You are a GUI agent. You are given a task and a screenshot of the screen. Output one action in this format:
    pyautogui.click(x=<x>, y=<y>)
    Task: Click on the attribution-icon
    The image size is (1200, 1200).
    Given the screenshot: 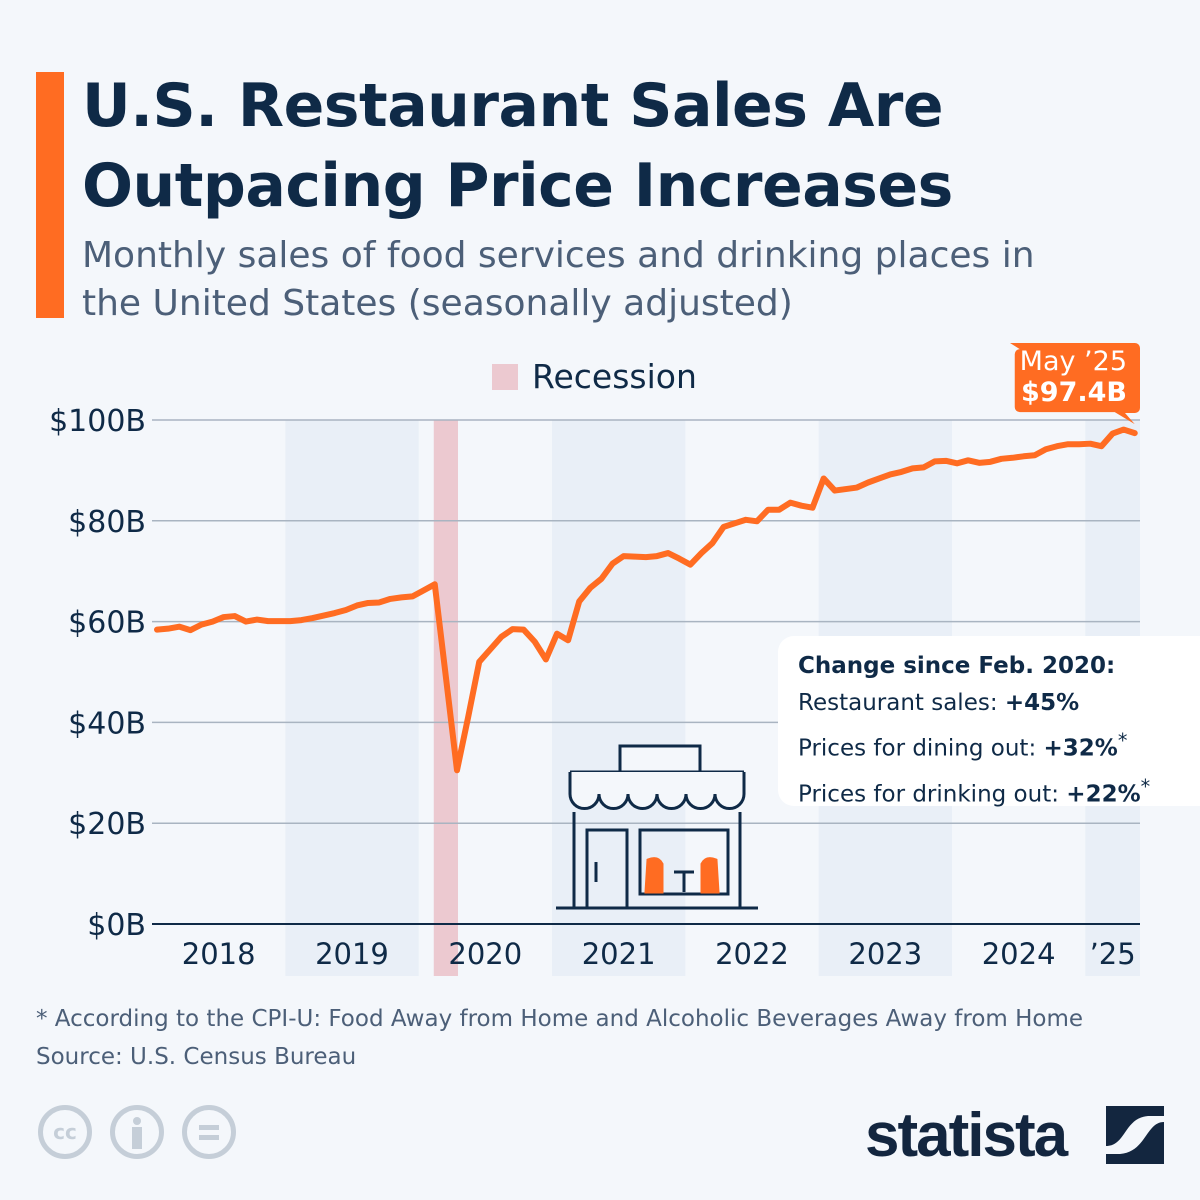 What is the action you would take?
    pyautogui.click(x=137, y=1132)
    